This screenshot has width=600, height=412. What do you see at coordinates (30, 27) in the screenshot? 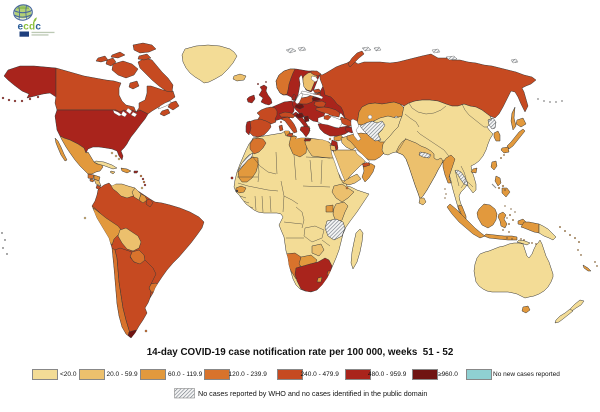
I see `svg-text: ecdc` at bounding box center [30, 27].